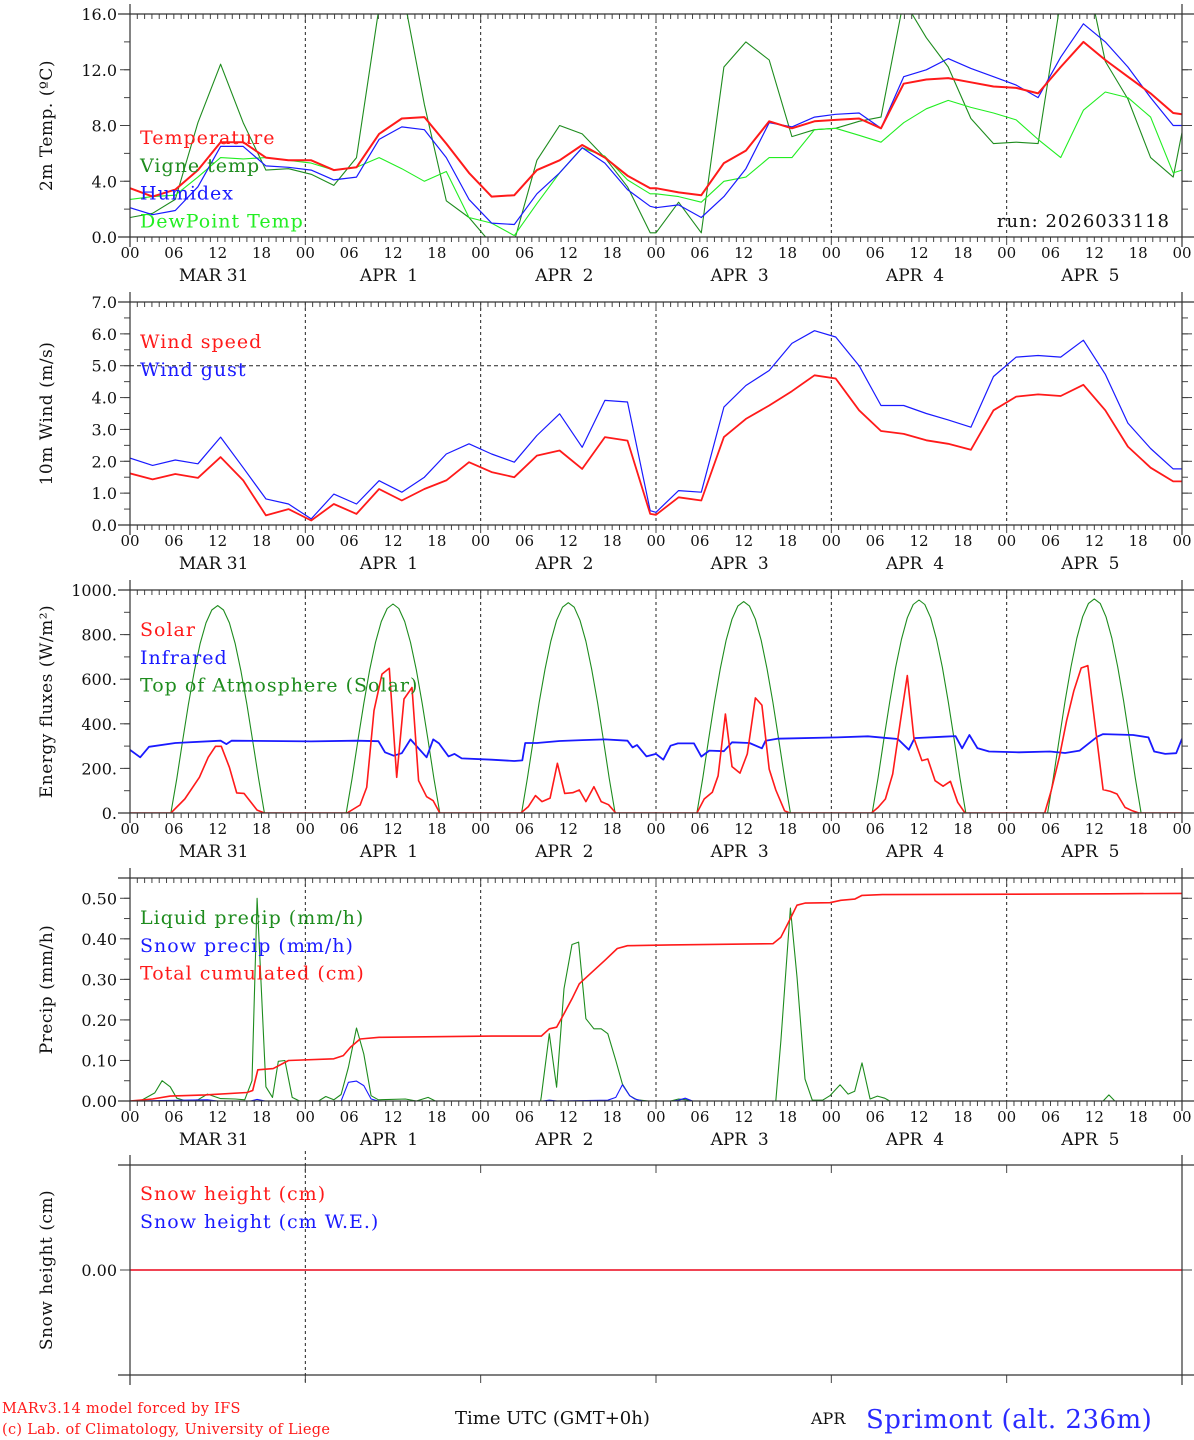 This screenshot has width=1194, height=1440. I want to click on y-tick-label: 1000., so click(94, 590).